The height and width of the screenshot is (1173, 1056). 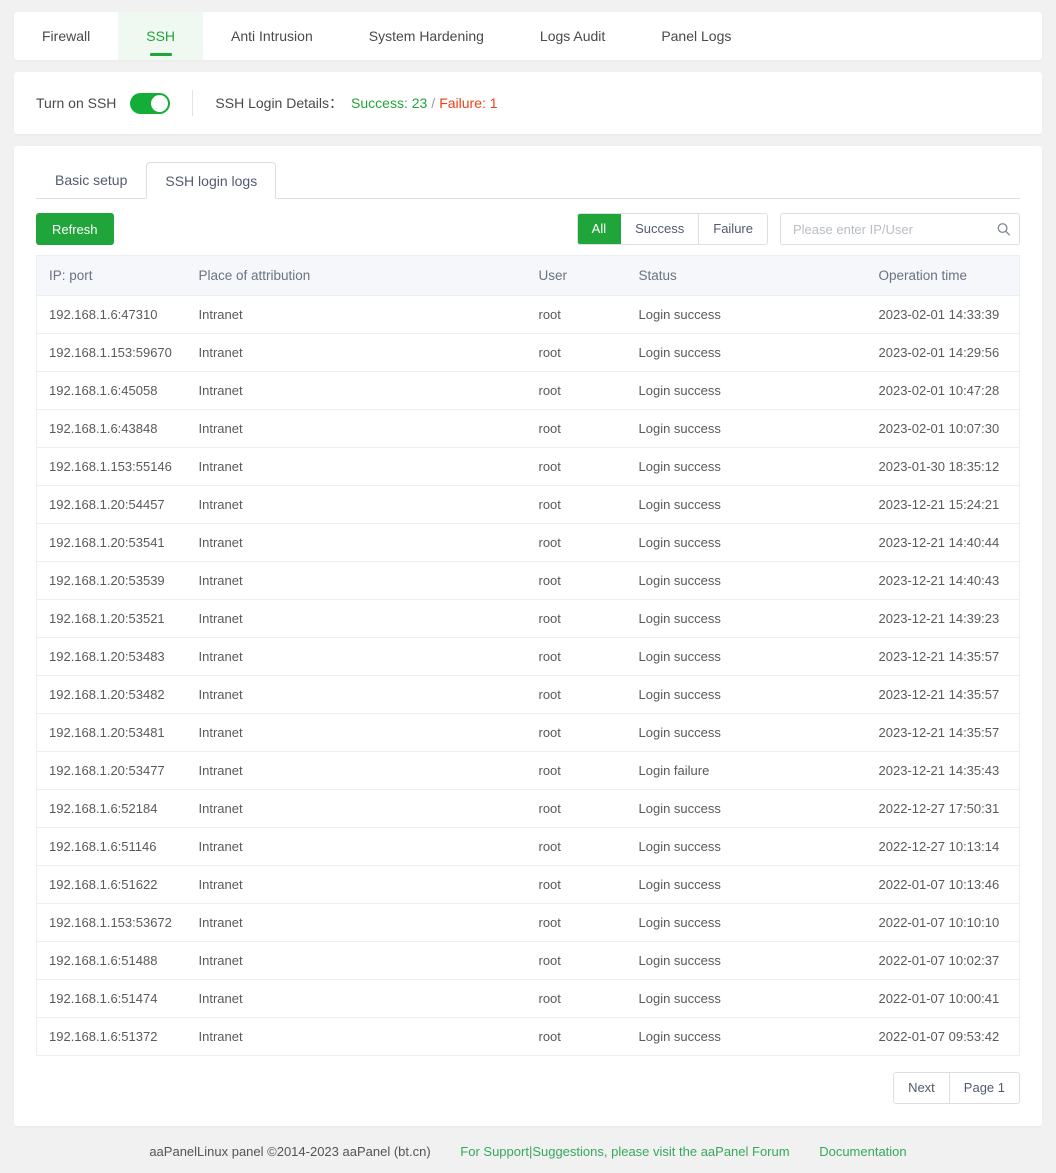 I want to click on filter-button-success: Success, so click(x=660, y=229).